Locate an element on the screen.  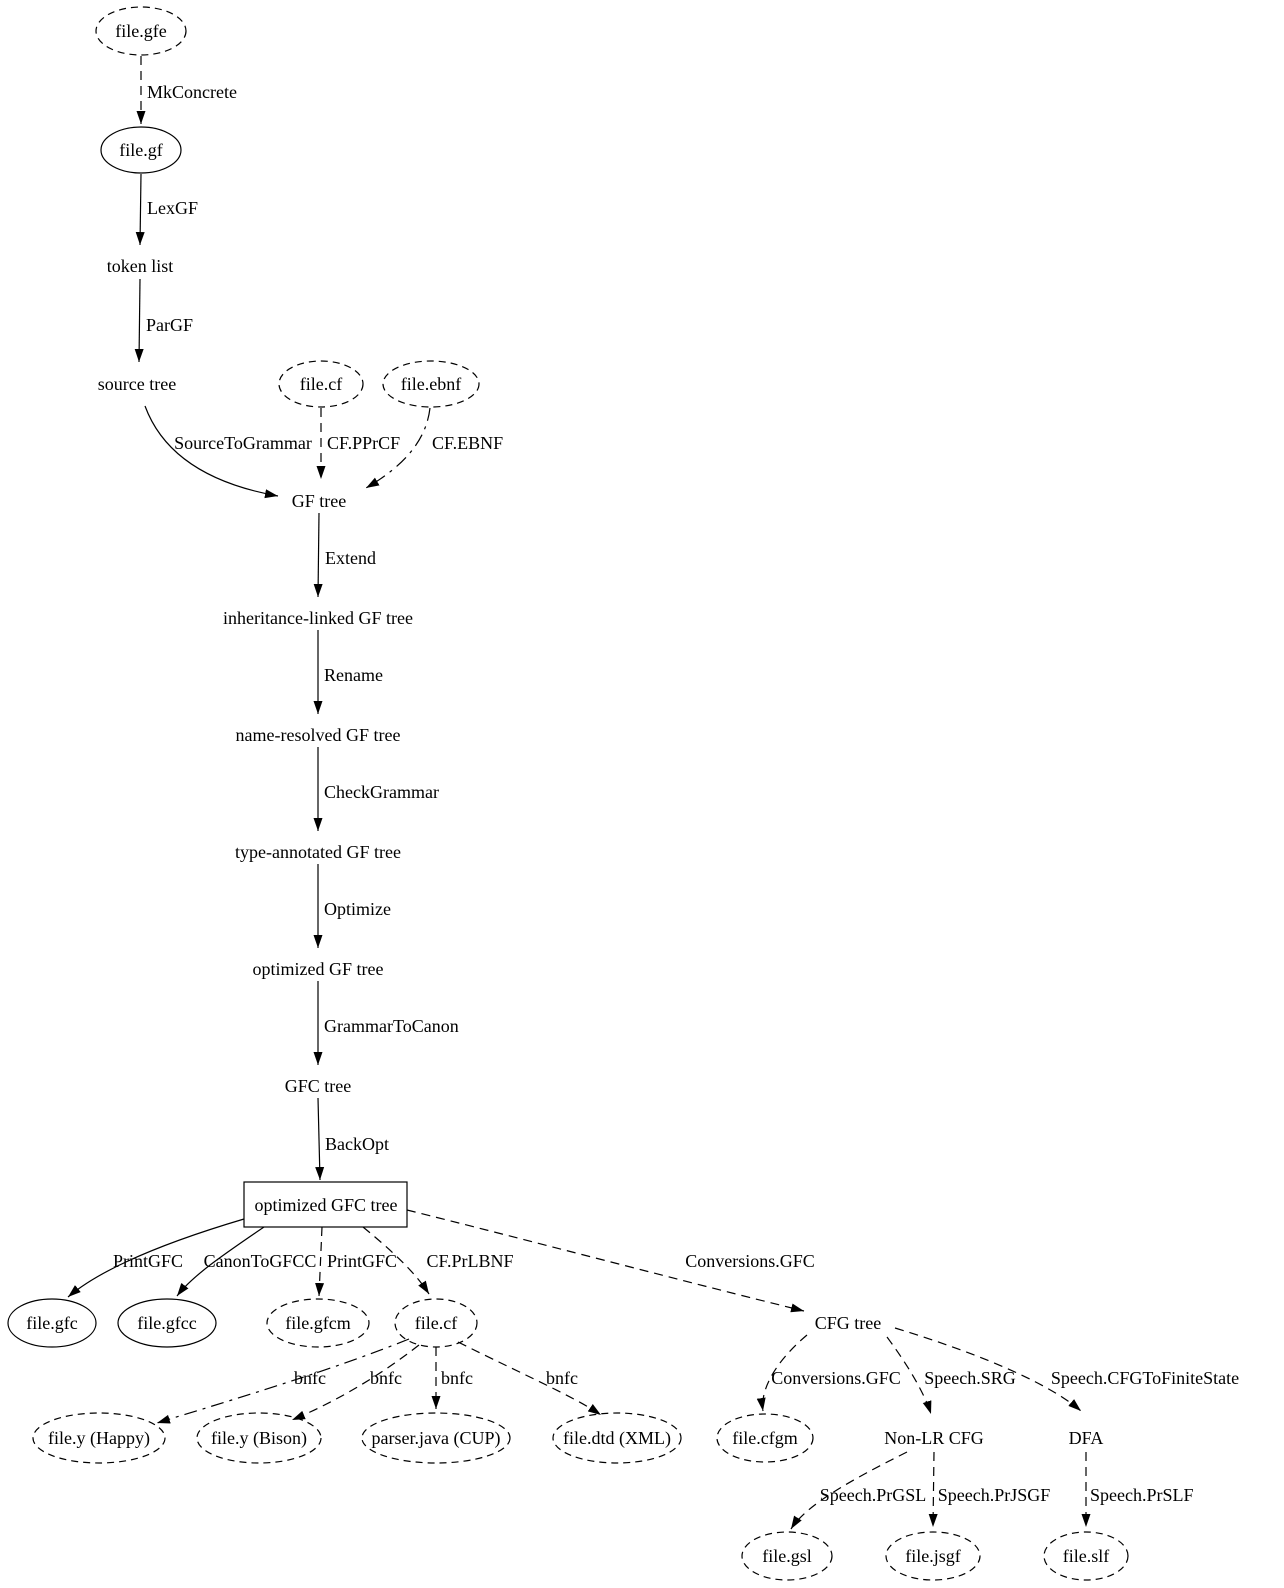
node-dfa-label: DFA is located at coordinates (1086, 1438).